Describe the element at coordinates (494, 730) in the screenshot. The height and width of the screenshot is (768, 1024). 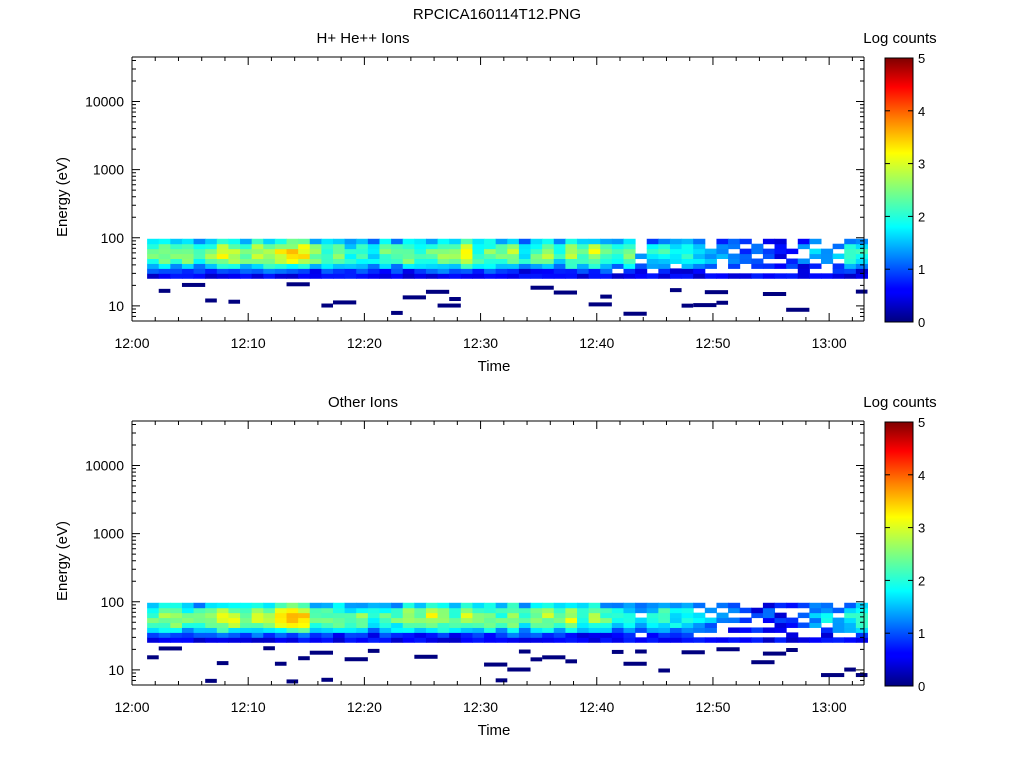
I see `x-axis-label: Time` at that location.